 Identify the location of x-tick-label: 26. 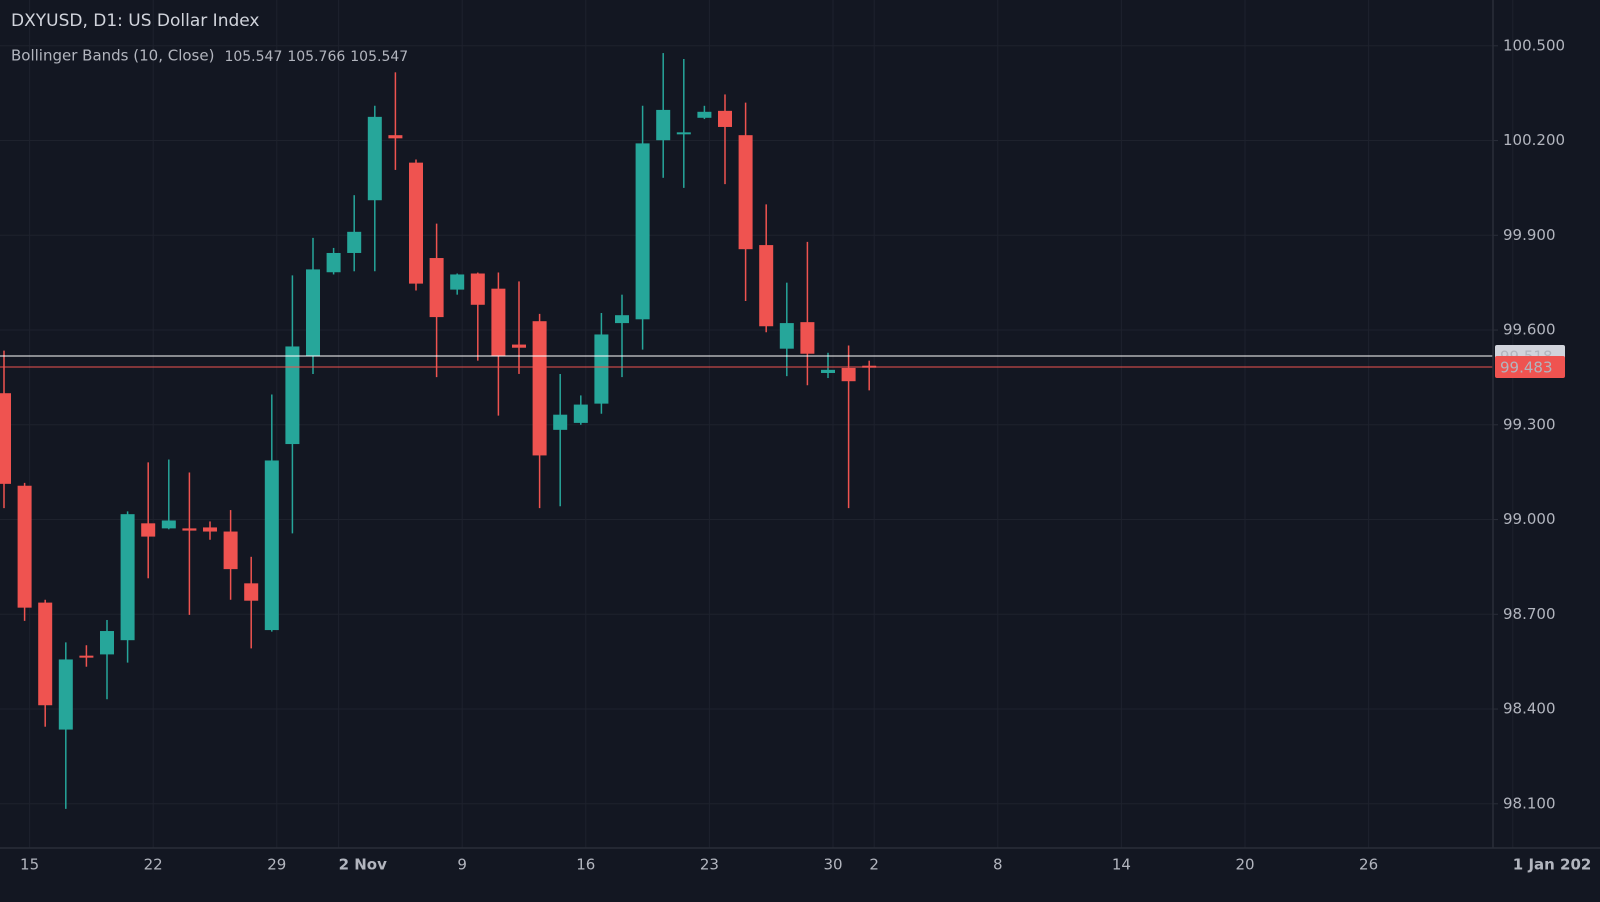
(1368, 865).